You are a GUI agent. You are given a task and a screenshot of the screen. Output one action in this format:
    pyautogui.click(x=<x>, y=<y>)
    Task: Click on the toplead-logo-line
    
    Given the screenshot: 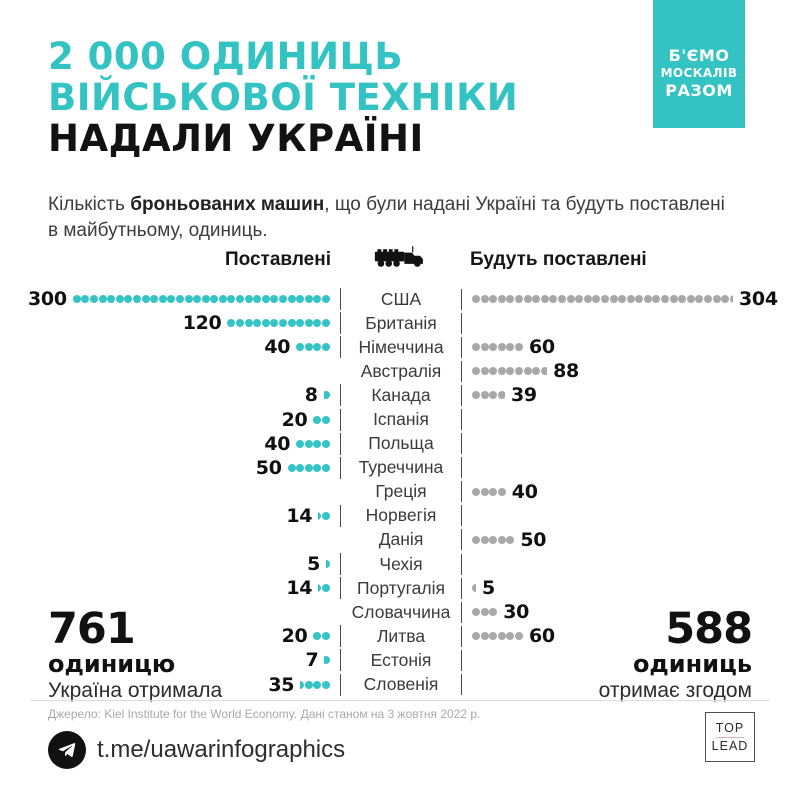 What is the action you would take?
    pyautogui.click(x=730, y=737)
    